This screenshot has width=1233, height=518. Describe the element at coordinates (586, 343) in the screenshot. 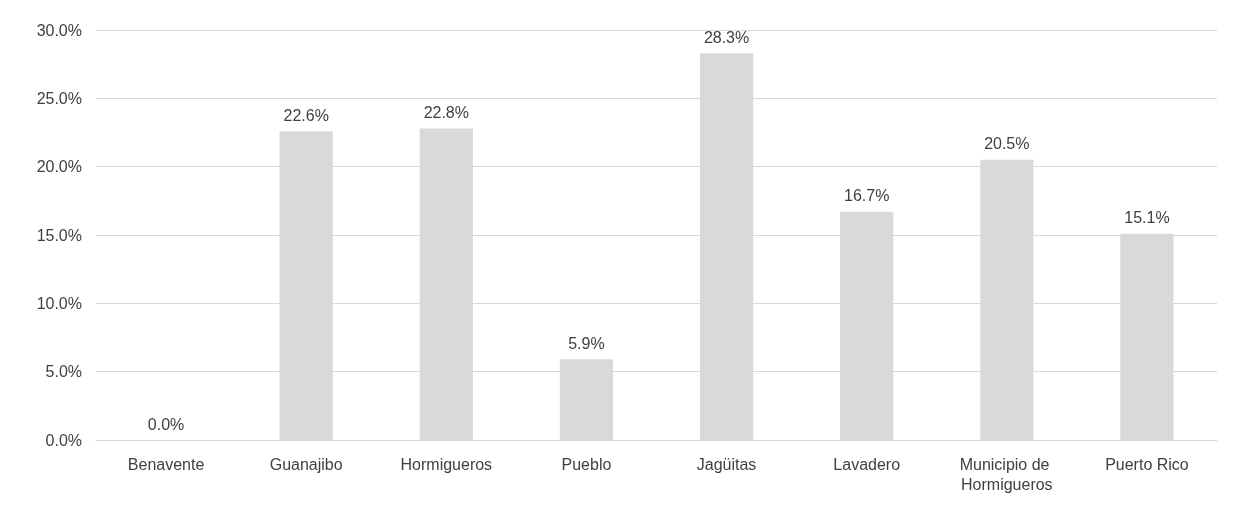

I see `data-label: 5.9%` at that location.